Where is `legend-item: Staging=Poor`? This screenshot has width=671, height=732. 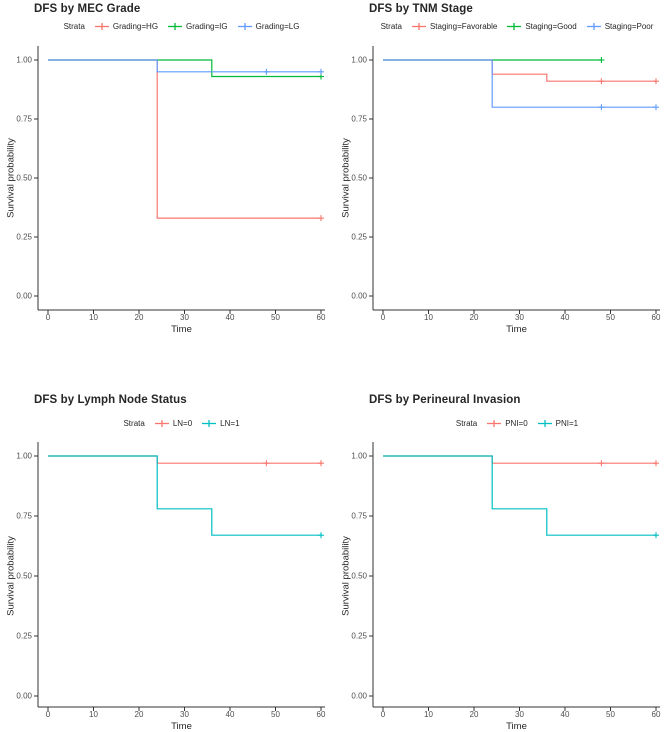 legend-item: Staging=Poor is located at coordinates (620, 26).